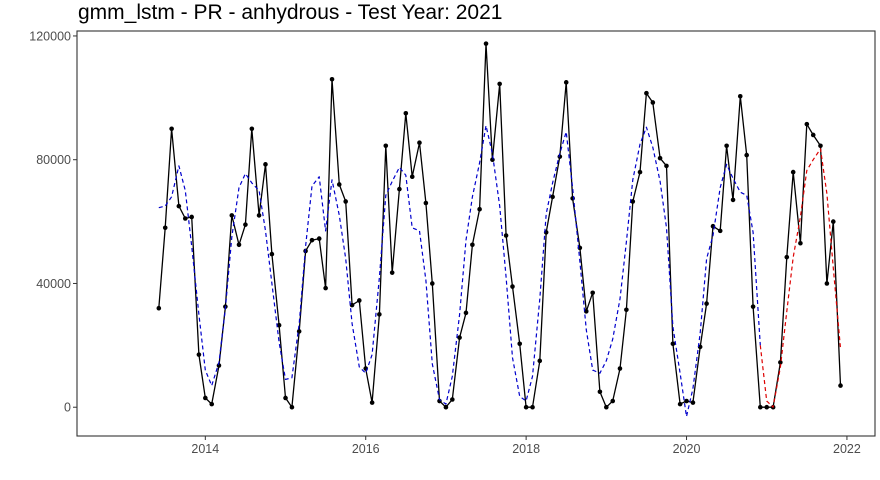  What do you see at coordinates (53, 160) in the screenshot?
I see `y-tick-label: 80000` at bounding box center [53, 160].